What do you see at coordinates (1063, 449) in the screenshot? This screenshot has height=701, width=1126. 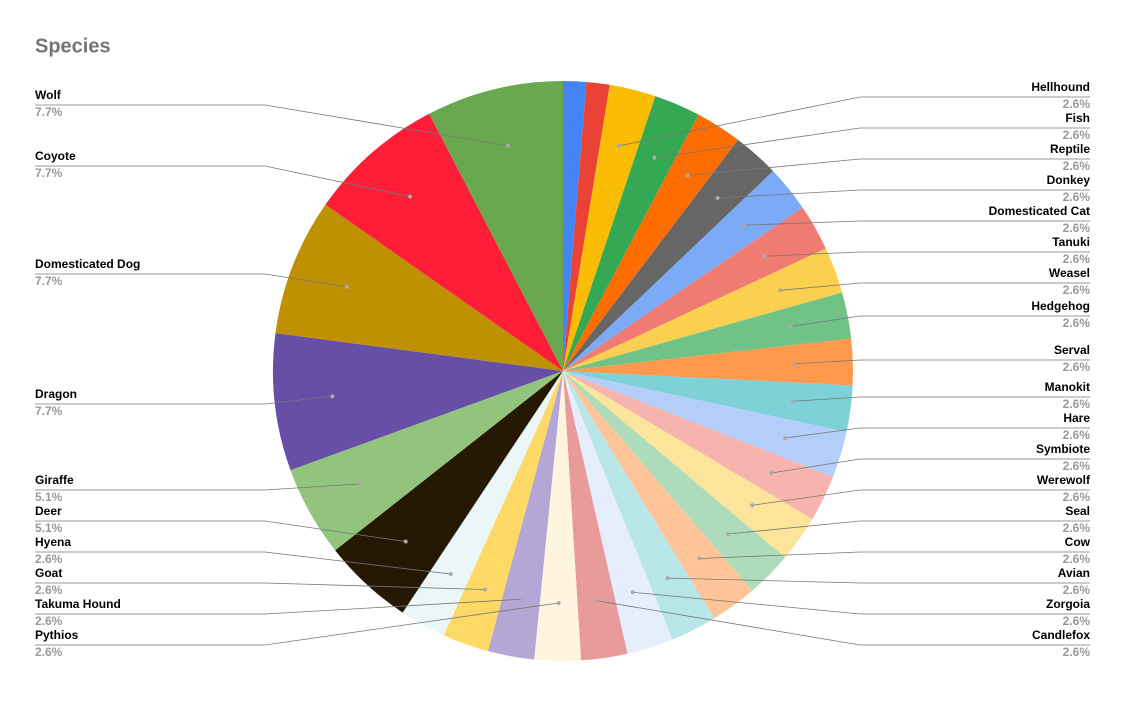 I see `slice-label: Symbiote` at bounding box center [1063, 449].